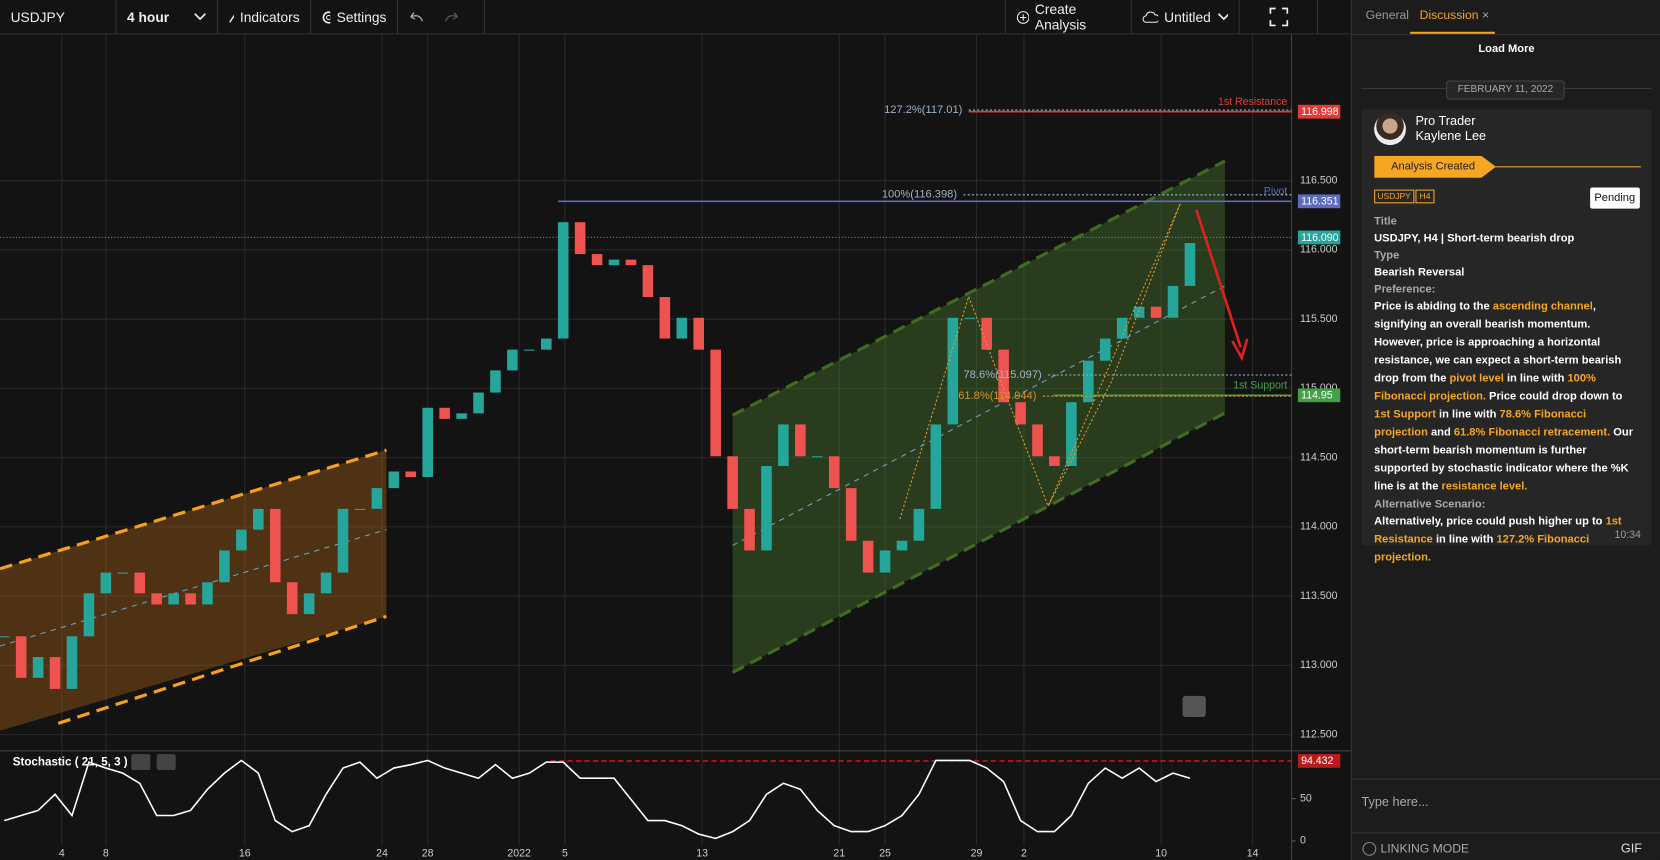  What do you see at coordinates (148, 17) in the screenshot?
I see `interval: 4 hour` at bounding box center [148, 17].